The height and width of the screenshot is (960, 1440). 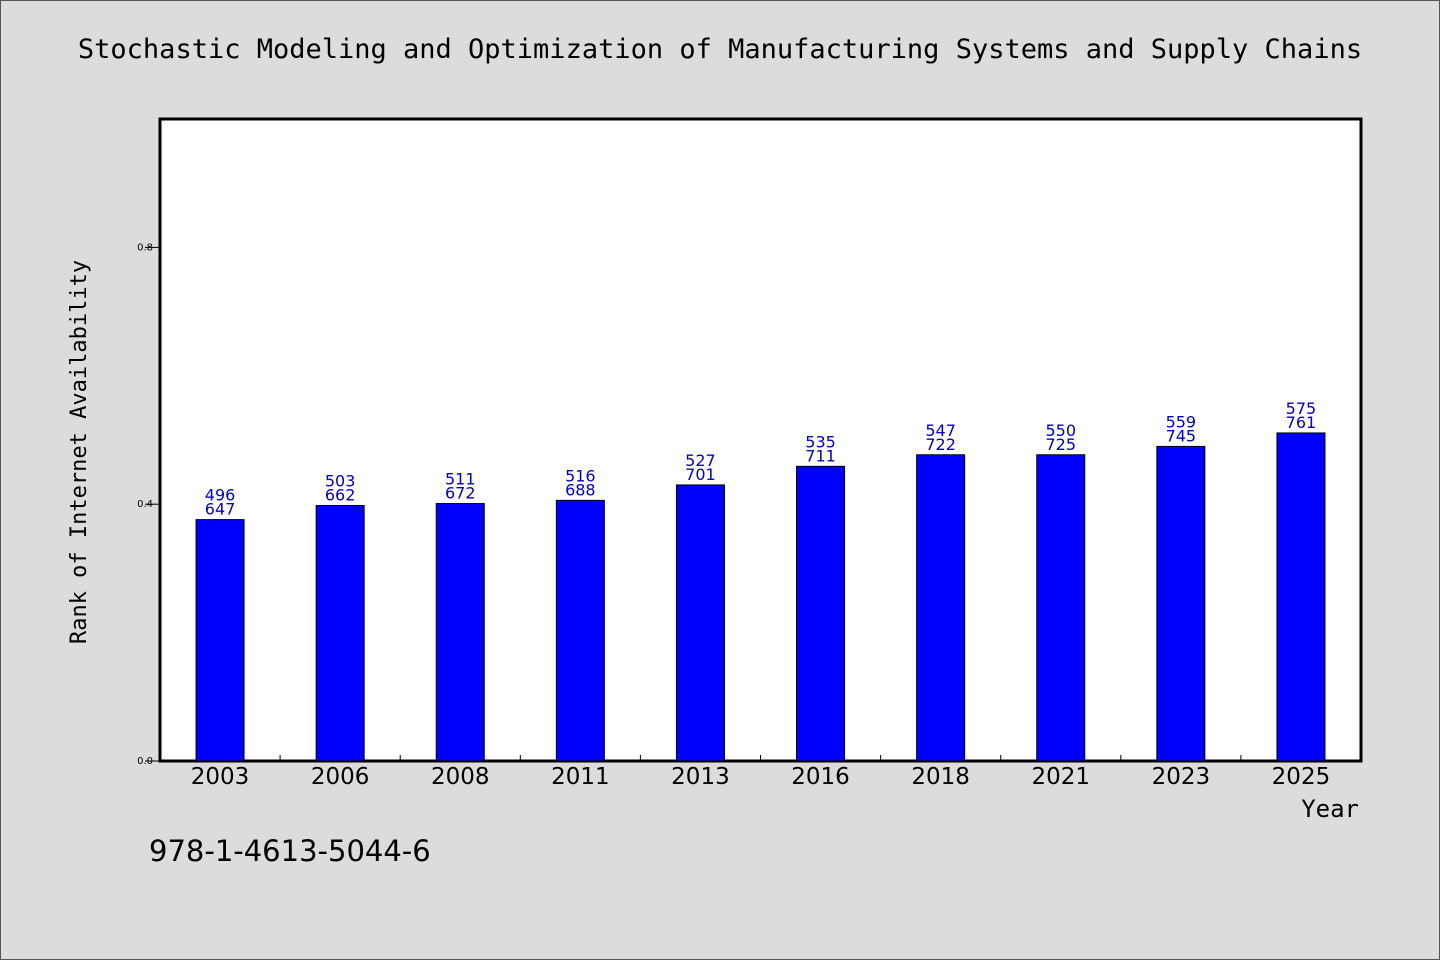 I want to click on data-label-top: 575, so click(x=1301, y=408).